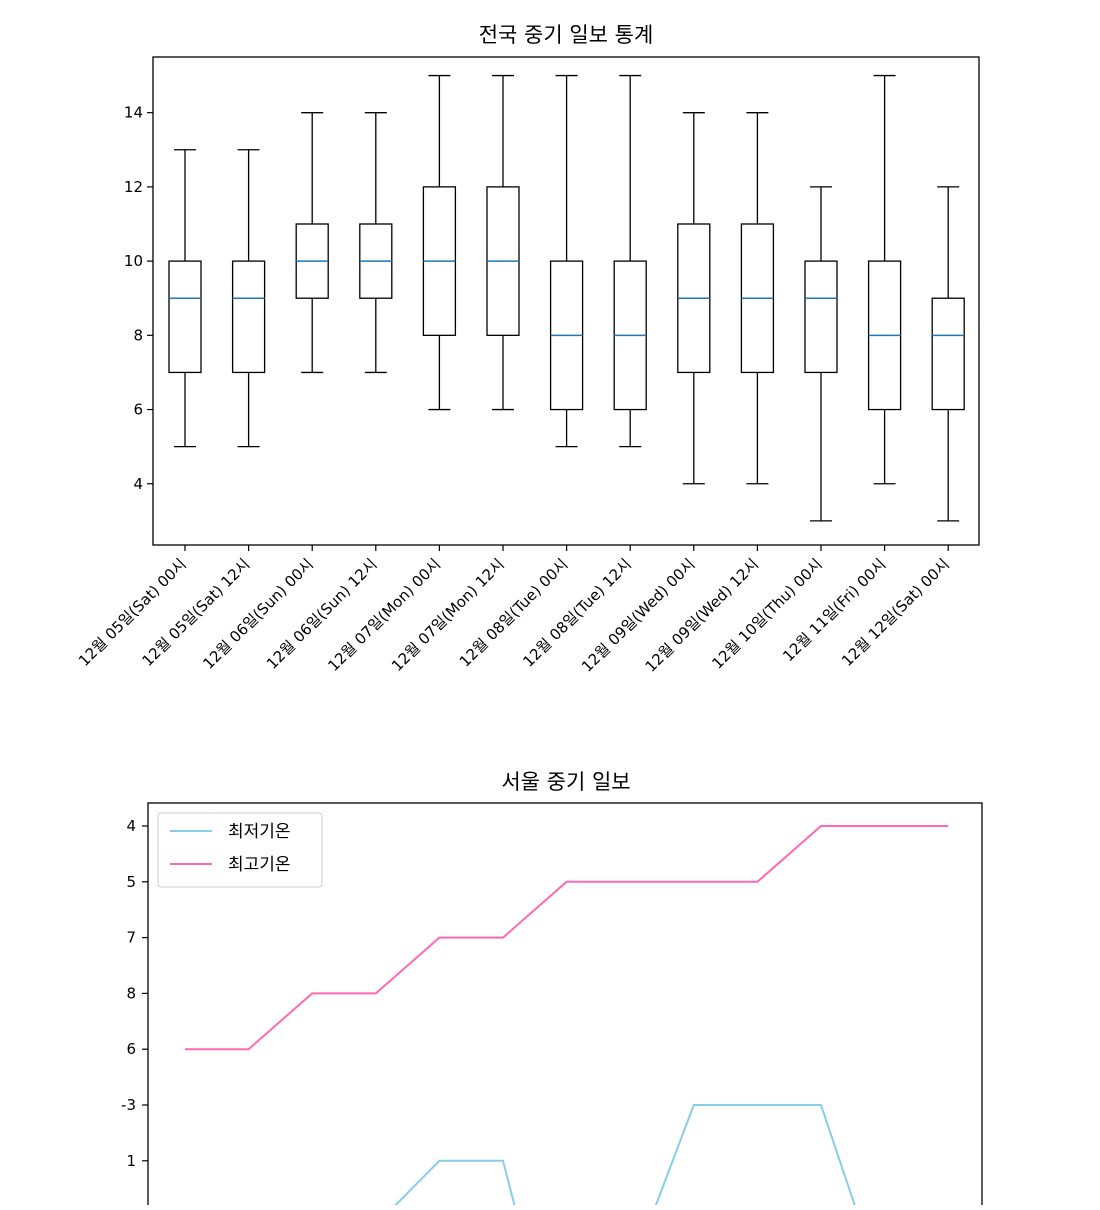  Describe the element at coordinates (565, 782) in the screenshot. I see `line-chart-title: 서울 중기 일보` at that location.